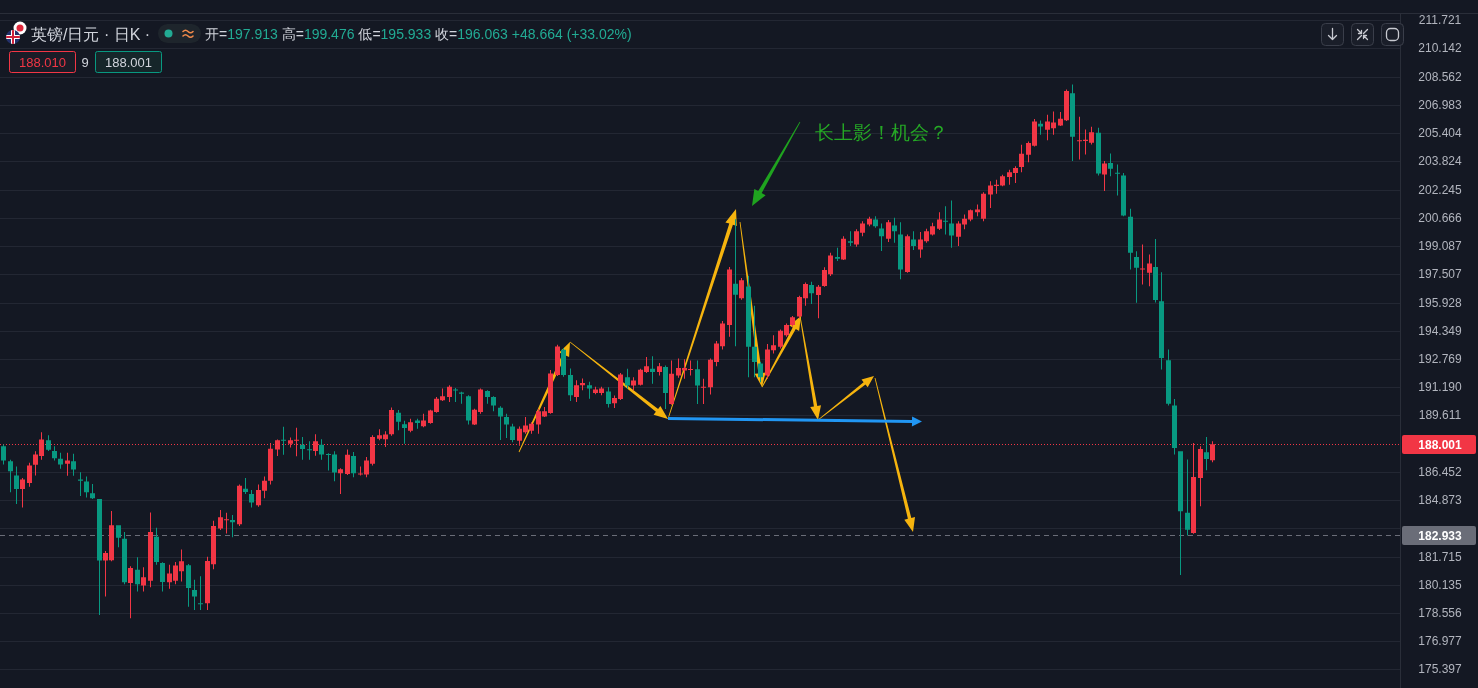 The width and height of the screenshot is (1478, 688). I want to click on ref-line-label: 188.001, so click(1440, 444).